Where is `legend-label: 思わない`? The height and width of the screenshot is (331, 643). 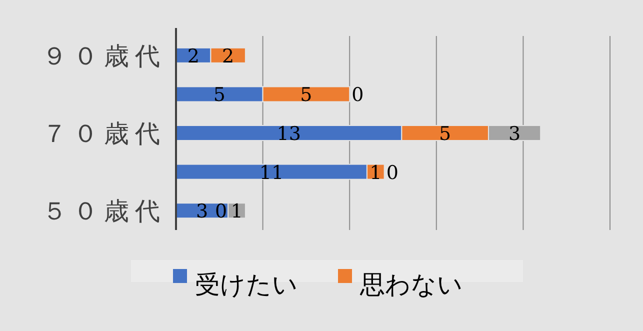 legend-label: 思わない is located at coordinates (411, 284).